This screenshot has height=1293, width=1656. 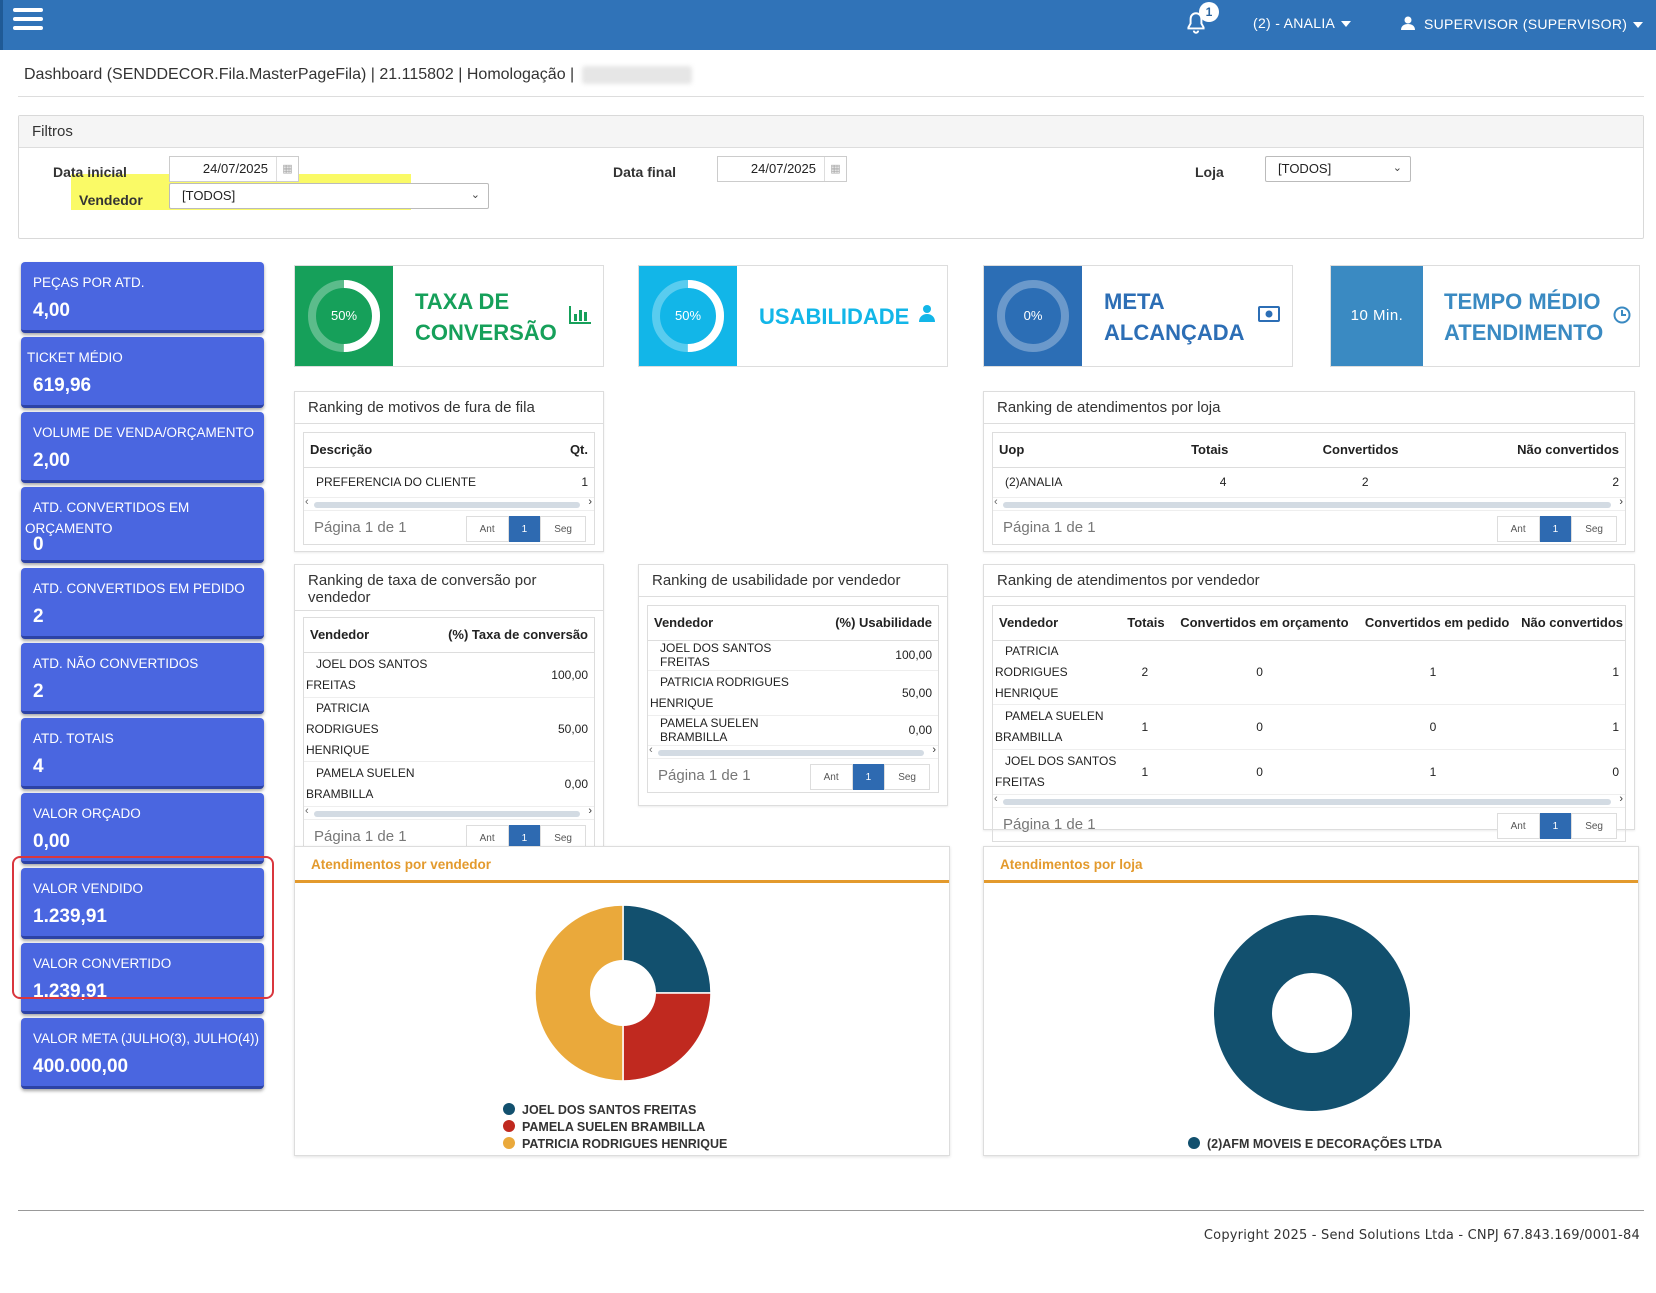 What do you see at coordinates (329, 196) in the screenshot?
I see `vendedor-select: [TODOS] ⌄` at bounding box center [329, 196].